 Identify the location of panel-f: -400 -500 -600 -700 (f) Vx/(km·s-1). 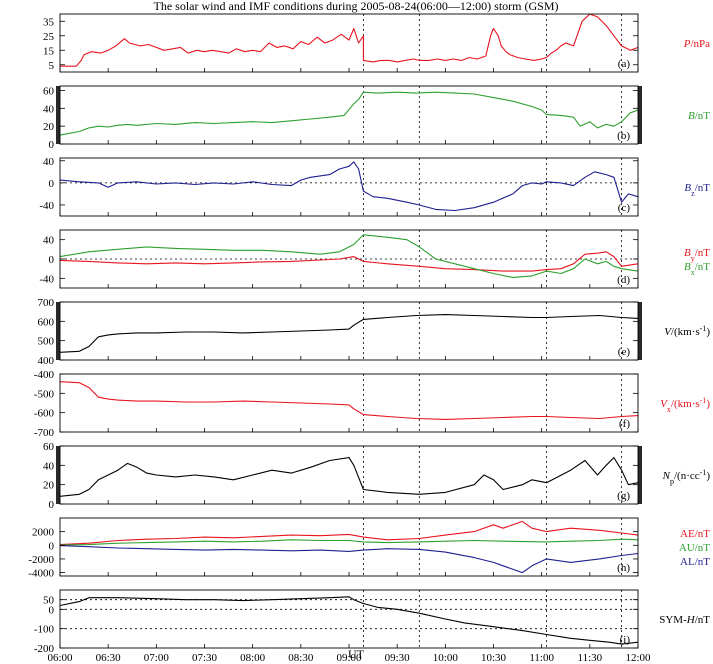
(372, 404).